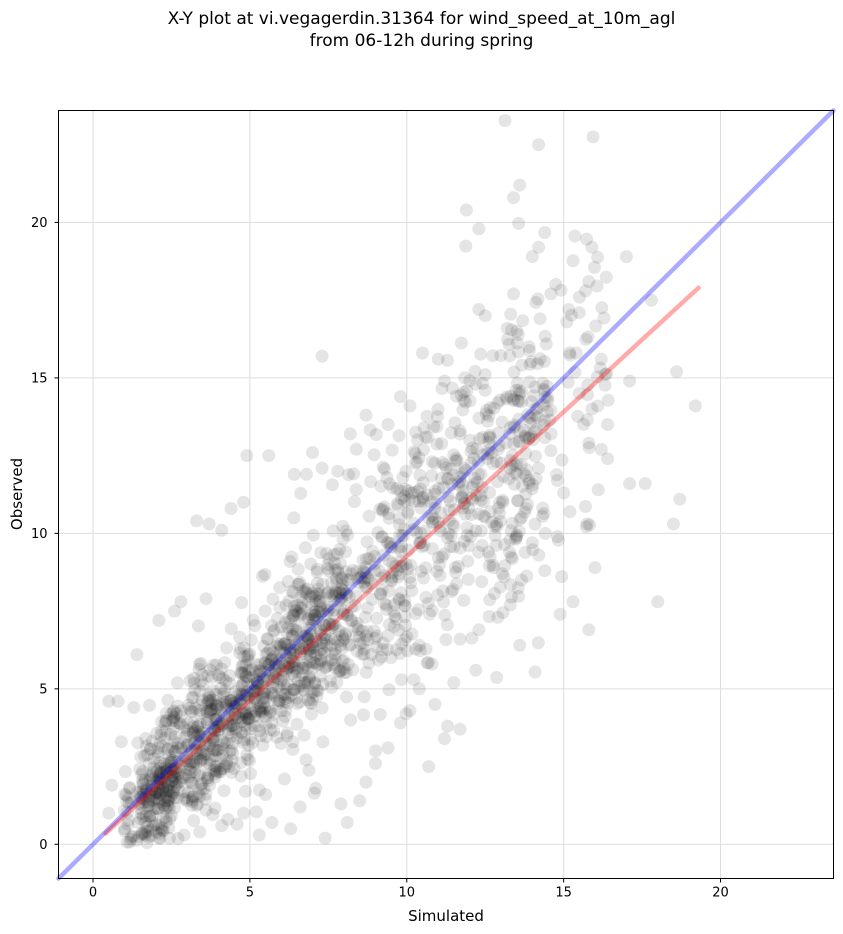 This screenshot has height=934, width=843. Describe the element at coordinates (446, 916) in the screenshot. I see `x-axis-label: Simulated` at that location.